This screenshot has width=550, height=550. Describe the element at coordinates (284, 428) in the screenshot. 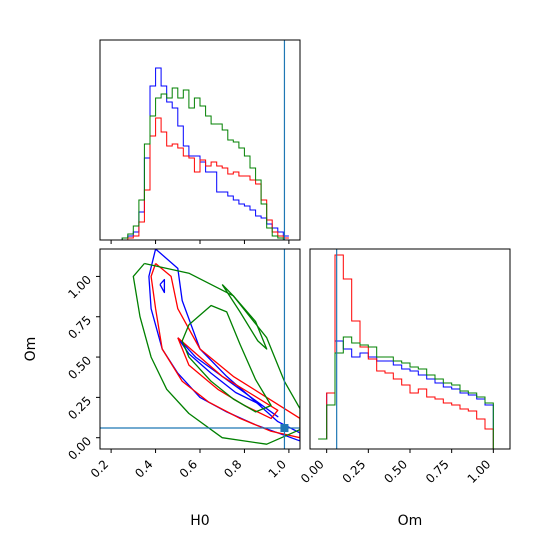

I see `joint-truth-marker` at that location.